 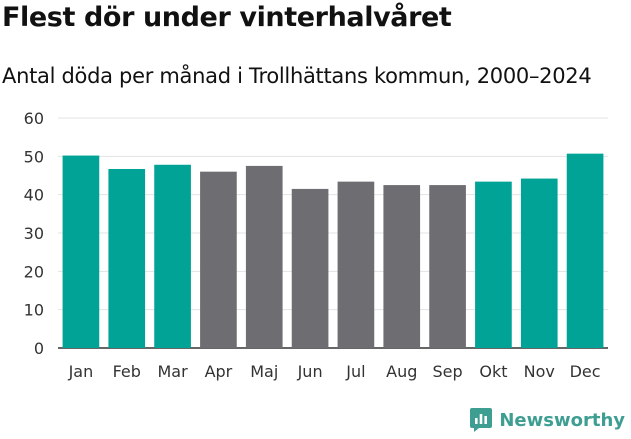 What do you see at coordinates (34, 271) in the screenshot?
I see `y-tick-label: 20` at bounding box center [34, 271].